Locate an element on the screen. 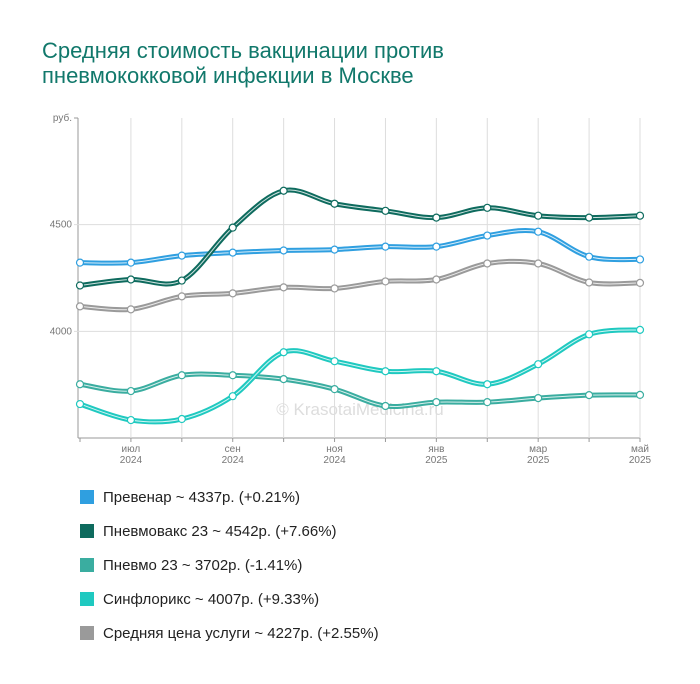 This screenshot has width=700, height=684. legend-item: Пневмовакс 23 ~ 4542р. (+7.66%) is located at coordinates (208, 531).